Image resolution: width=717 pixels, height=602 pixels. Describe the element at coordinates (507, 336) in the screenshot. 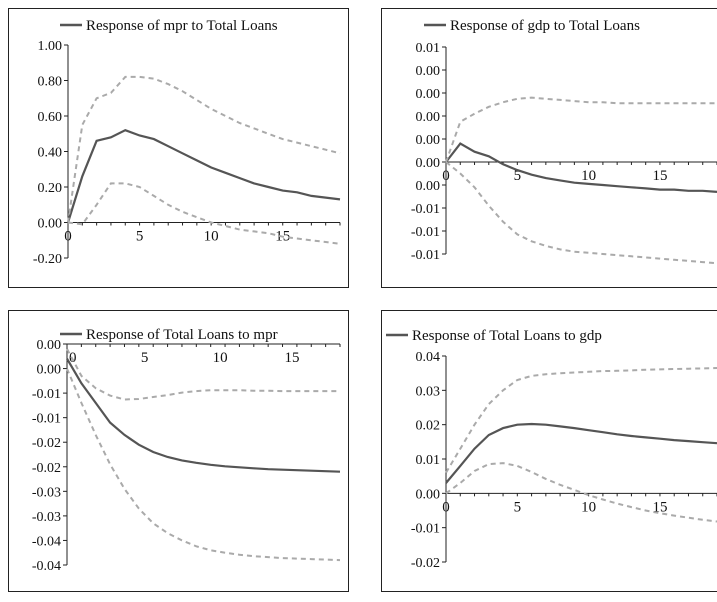

I see `legend-label: Response of Total Loans to gdp` at that location.